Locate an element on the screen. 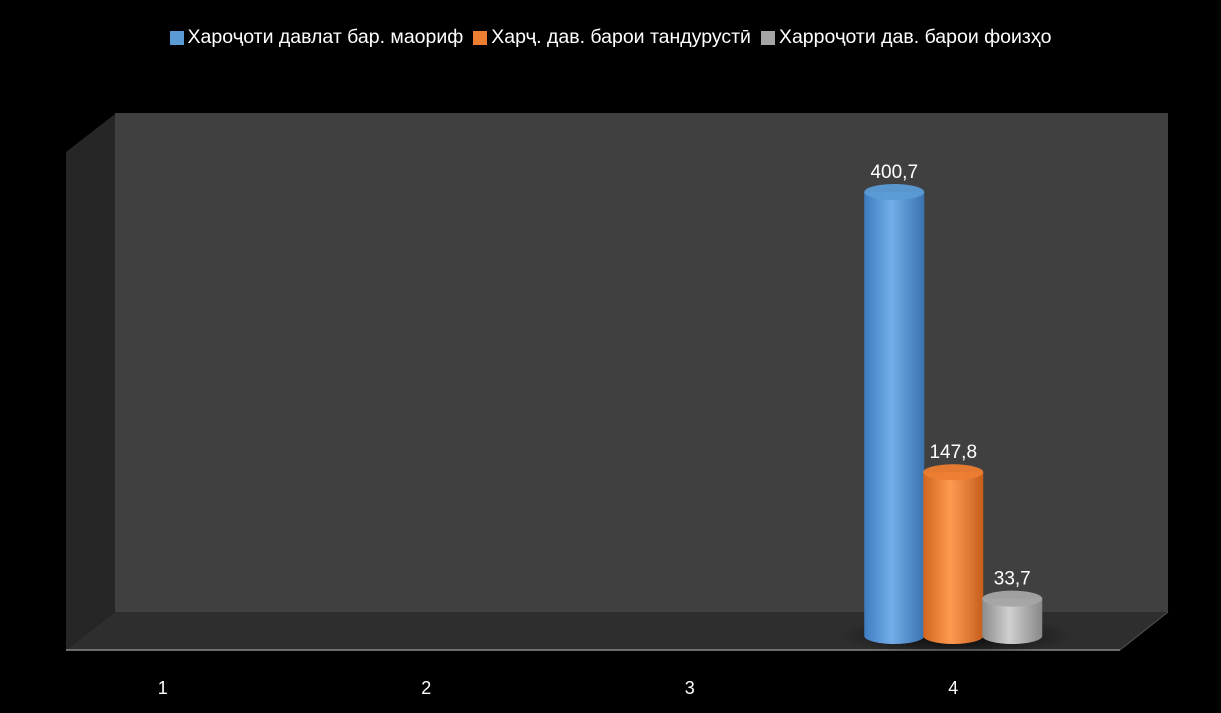 The width and height of the screenshot is (1221, 713). x-tick-label: 2 is located at coordinates (426, 688).